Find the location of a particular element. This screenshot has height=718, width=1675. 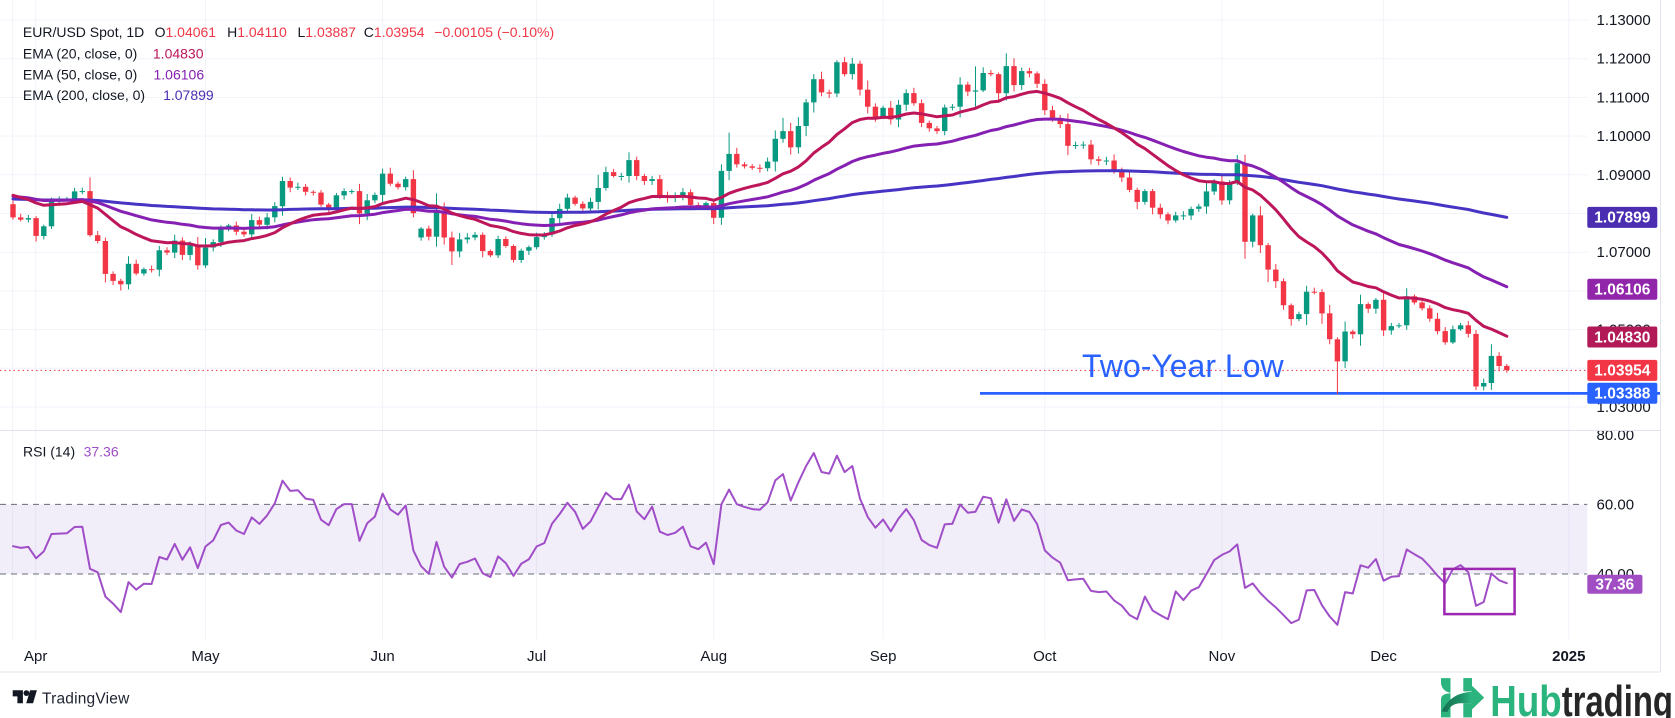

svg-text: Nov is located at coordinates (1222, 656).